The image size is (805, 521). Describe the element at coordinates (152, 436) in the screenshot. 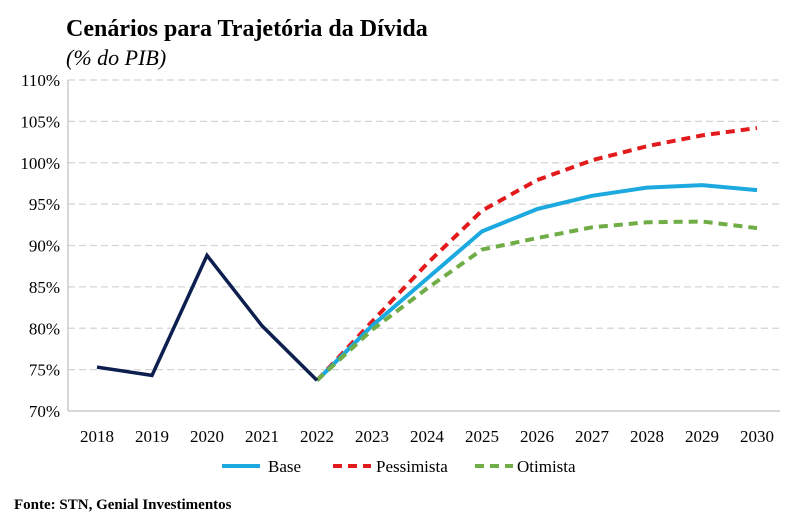

I see `x-tick-label: 2019` at that location.